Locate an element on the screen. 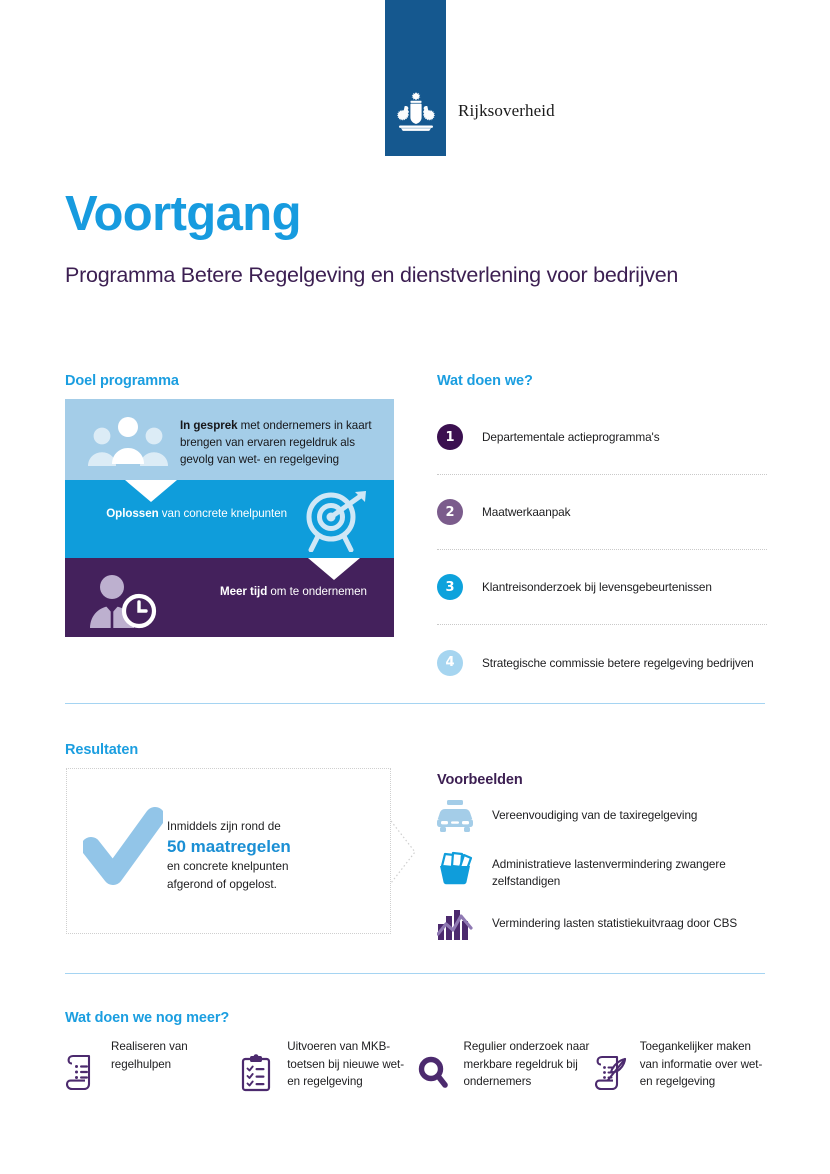  section-heading-doel-programma: Doel programma is located at coordinates (122, 381).